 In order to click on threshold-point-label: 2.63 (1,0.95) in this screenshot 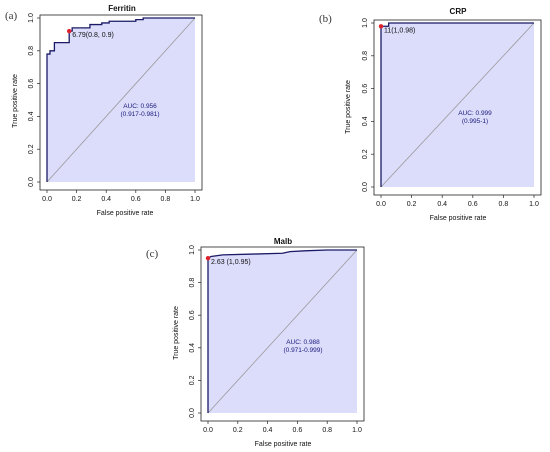, I will do `click(231, 262)`.